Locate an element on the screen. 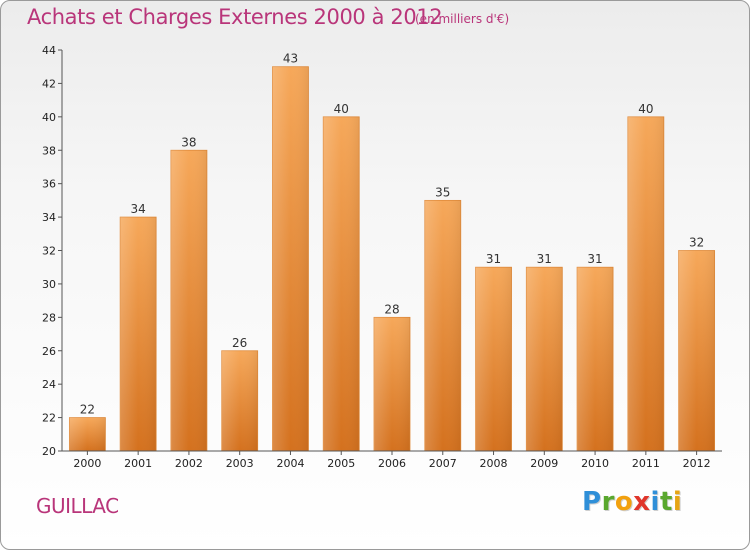  bar-shade-2009 is located at coordinates (544, 359).